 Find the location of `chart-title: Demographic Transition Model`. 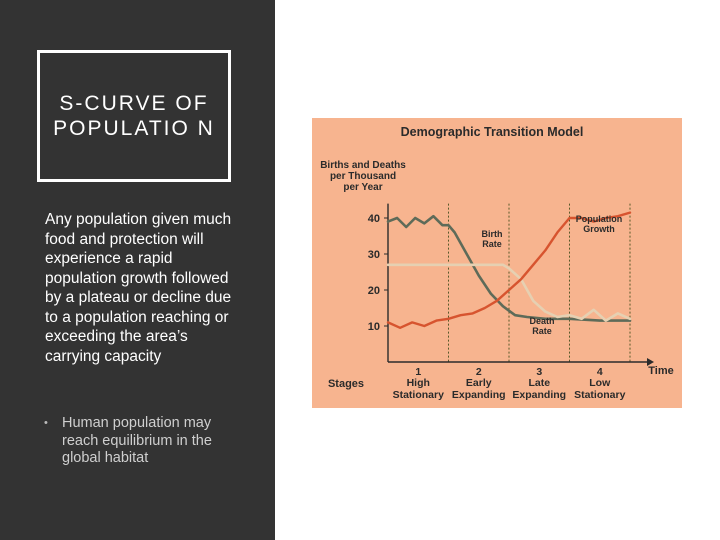

chart-title: Demographic Transition Model is located at coordinates (492, 132).